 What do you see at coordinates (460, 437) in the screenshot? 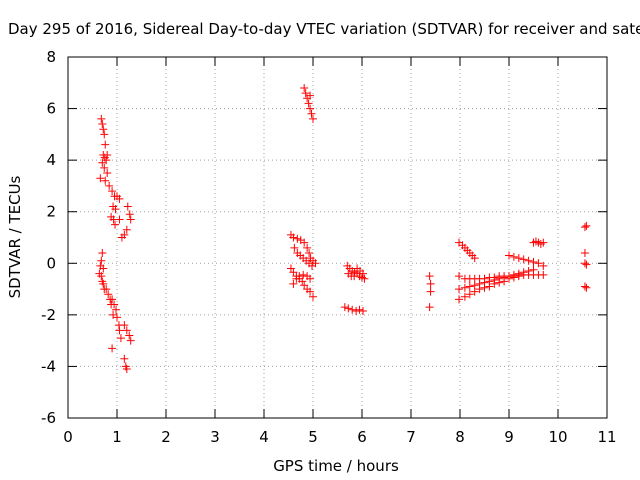
I see `x-tick-label: 8` at bounding box center [460, 437].